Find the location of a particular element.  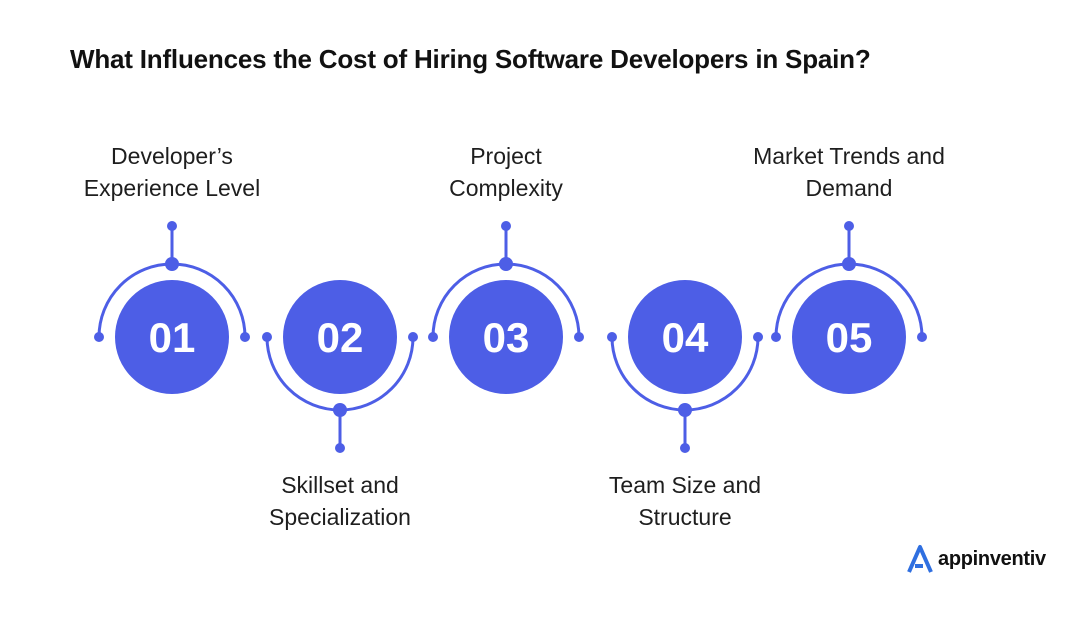

appinventiv-logo-icon is located at coordinates (920, 559).